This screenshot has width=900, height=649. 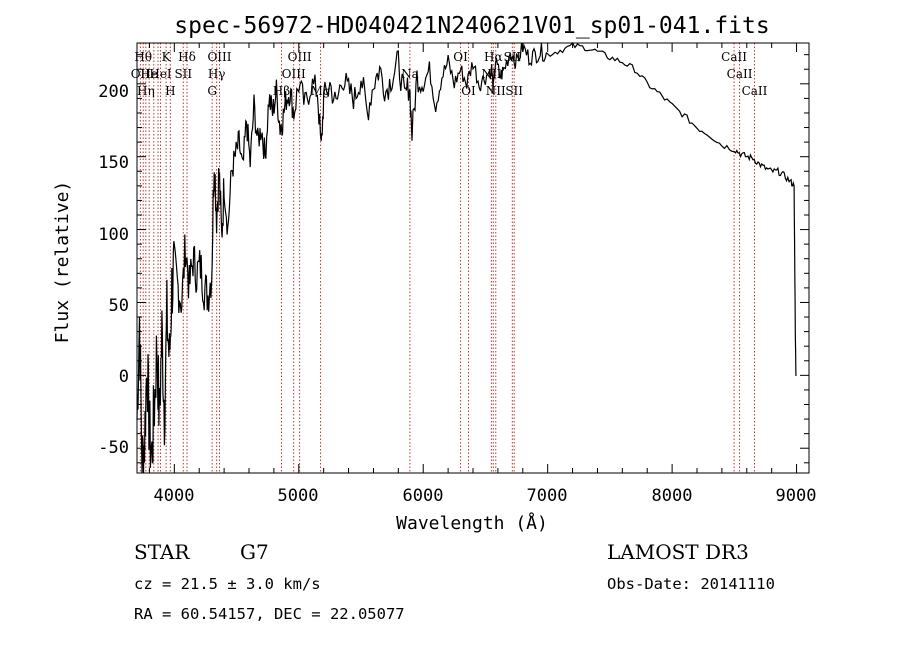 I want to click on x-tick-label: 7000, so click(x=547, y=496).